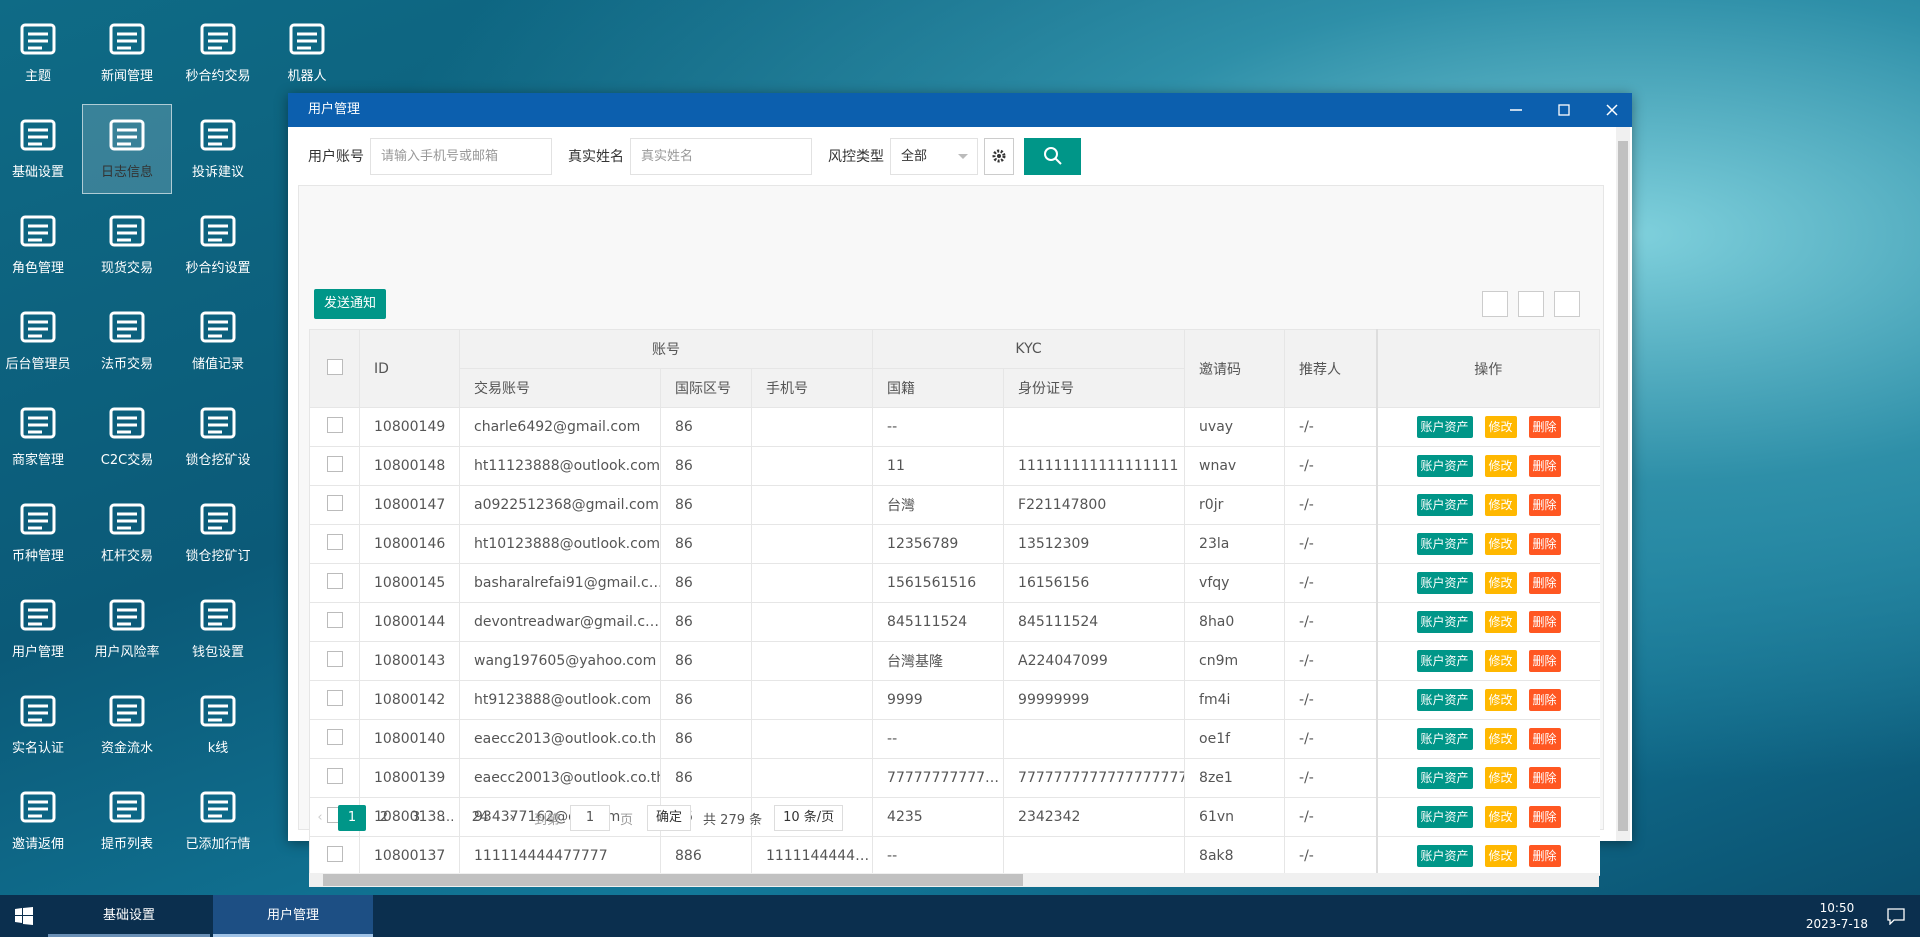 This screenshot has height=937, width=1920. I want to click on page-link: 3, so click(416, 817).